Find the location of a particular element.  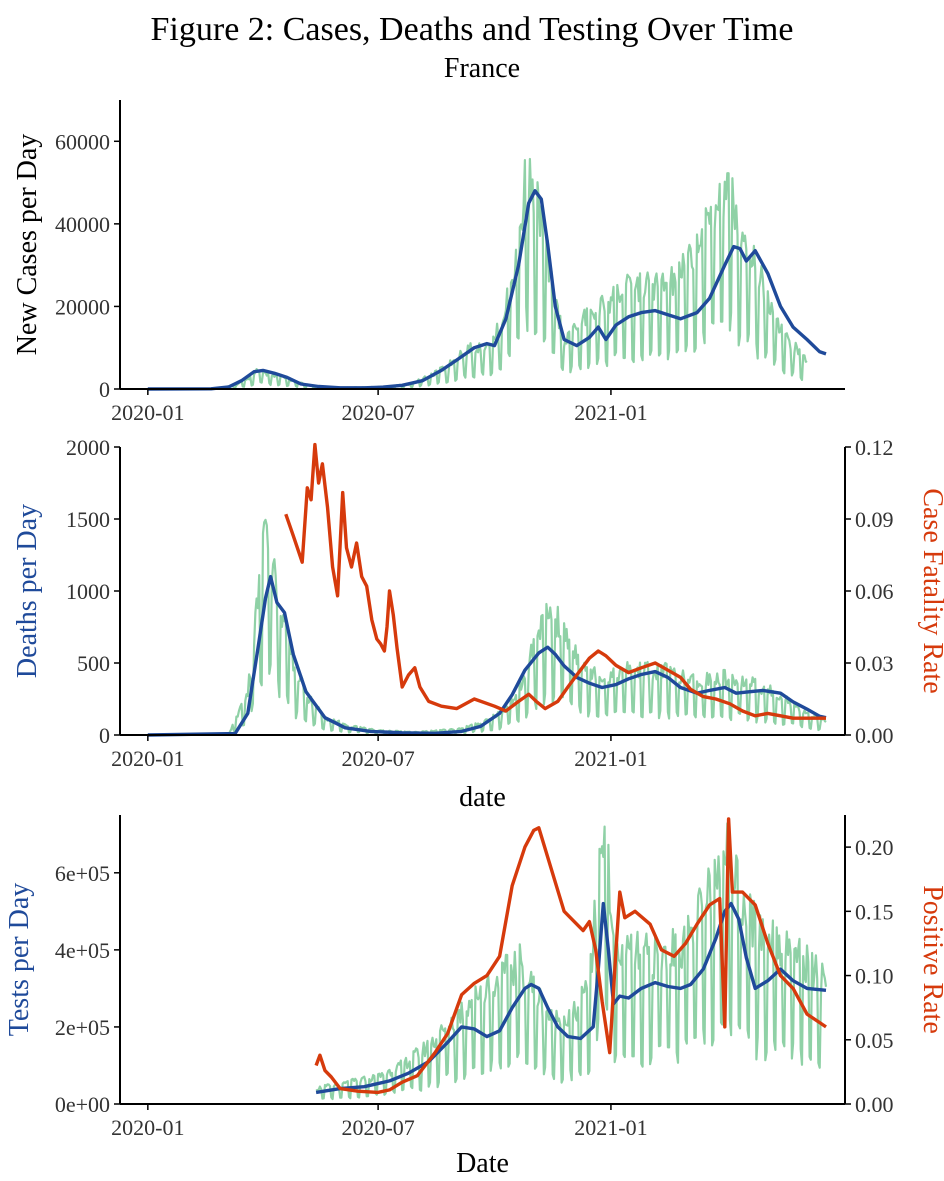

y-tick-label: 500 is located at coordinates (93, 663).